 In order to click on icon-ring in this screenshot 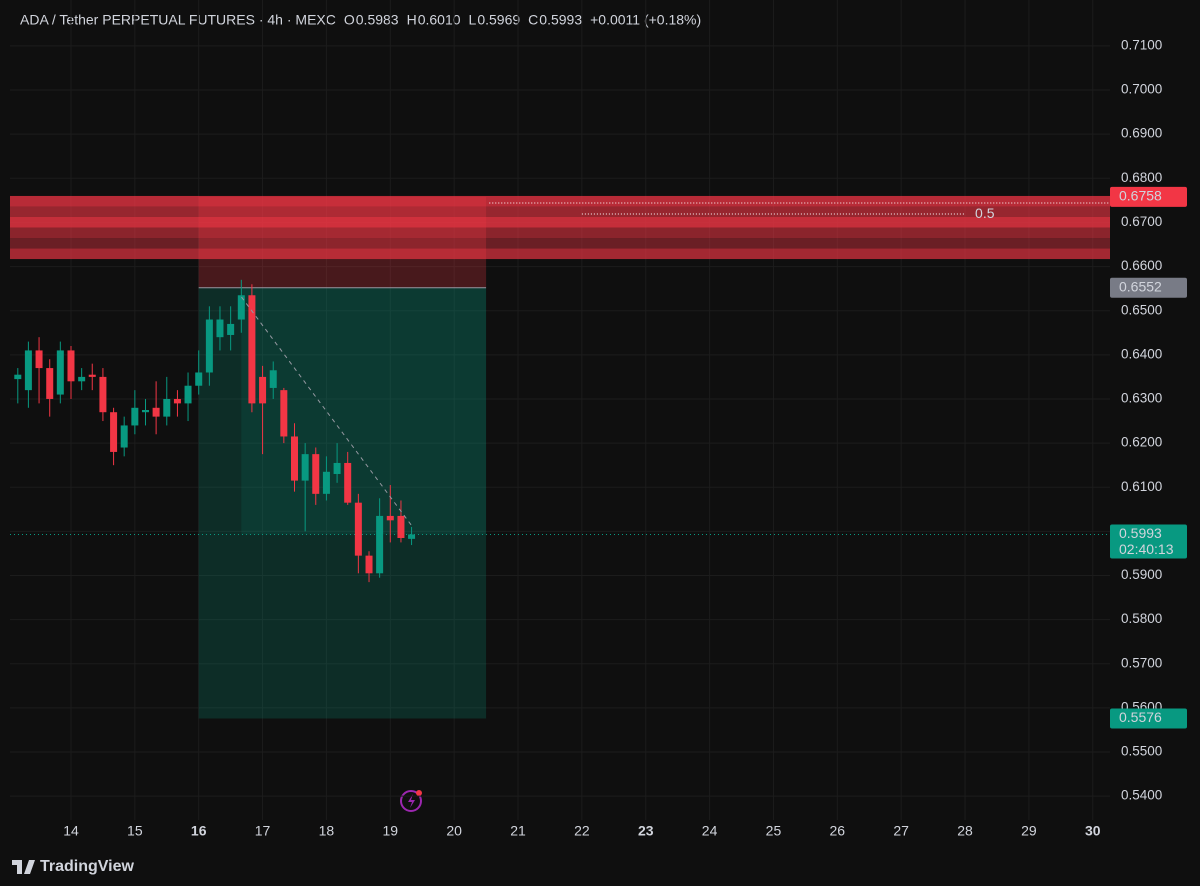, I will do `click(411, 801)`.